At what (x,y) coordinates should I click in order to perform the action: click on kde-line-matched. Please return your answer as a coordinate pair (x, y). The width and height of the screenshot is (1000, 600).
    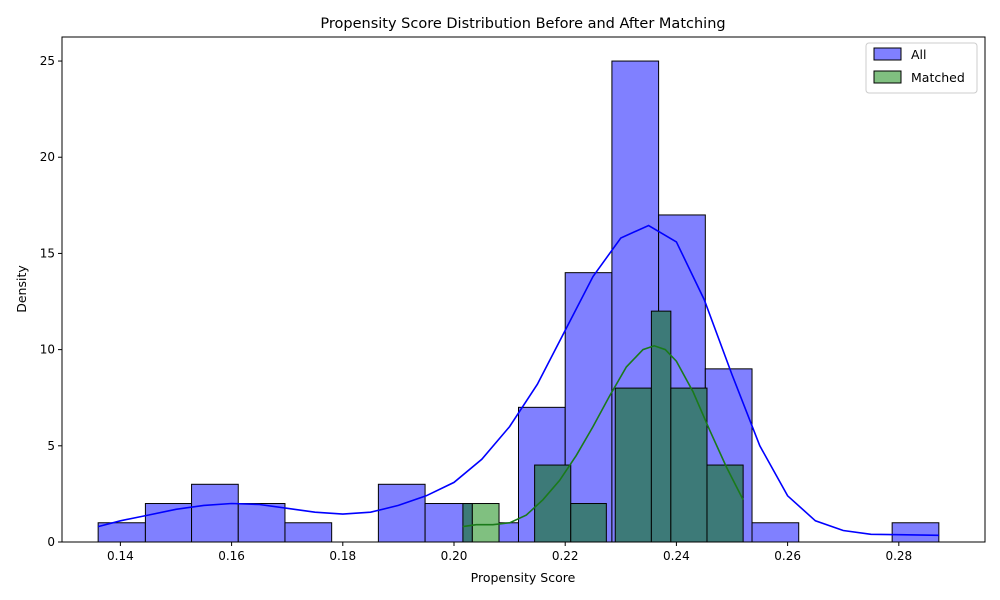
    Looking at the image, I should click on (603, 436).